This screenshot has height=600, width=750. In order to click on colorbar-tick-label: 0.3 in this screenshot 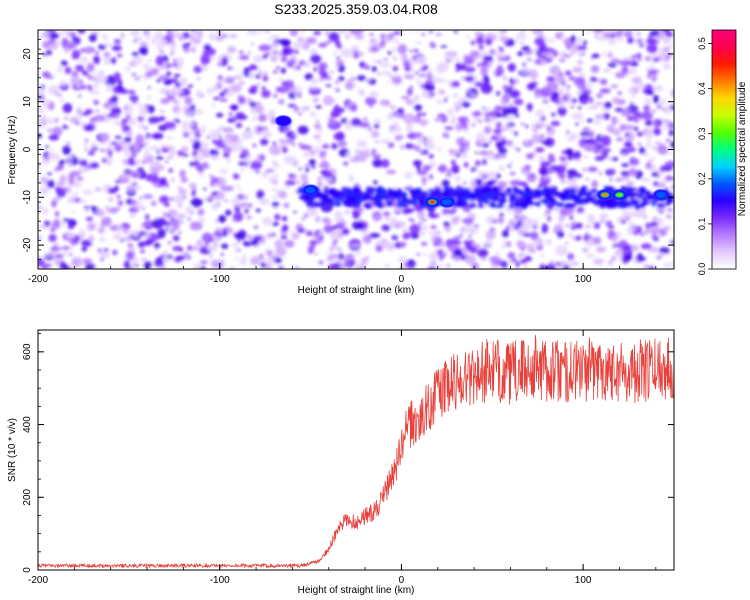, I will do `click(702, 133)`.